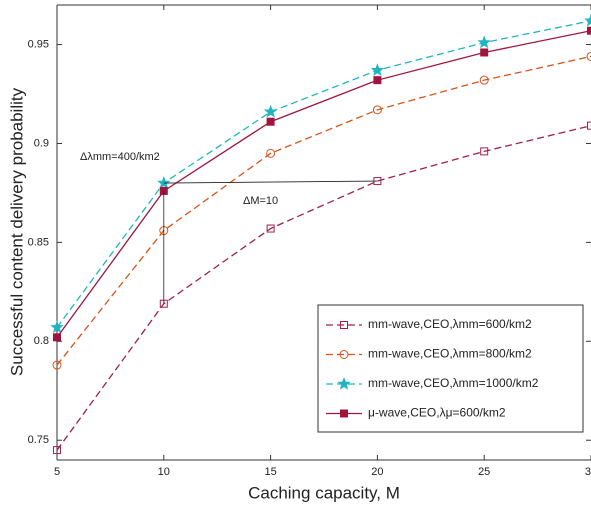 The image size is (591, 510). I want to click on annotation-line, so click(270, 182).